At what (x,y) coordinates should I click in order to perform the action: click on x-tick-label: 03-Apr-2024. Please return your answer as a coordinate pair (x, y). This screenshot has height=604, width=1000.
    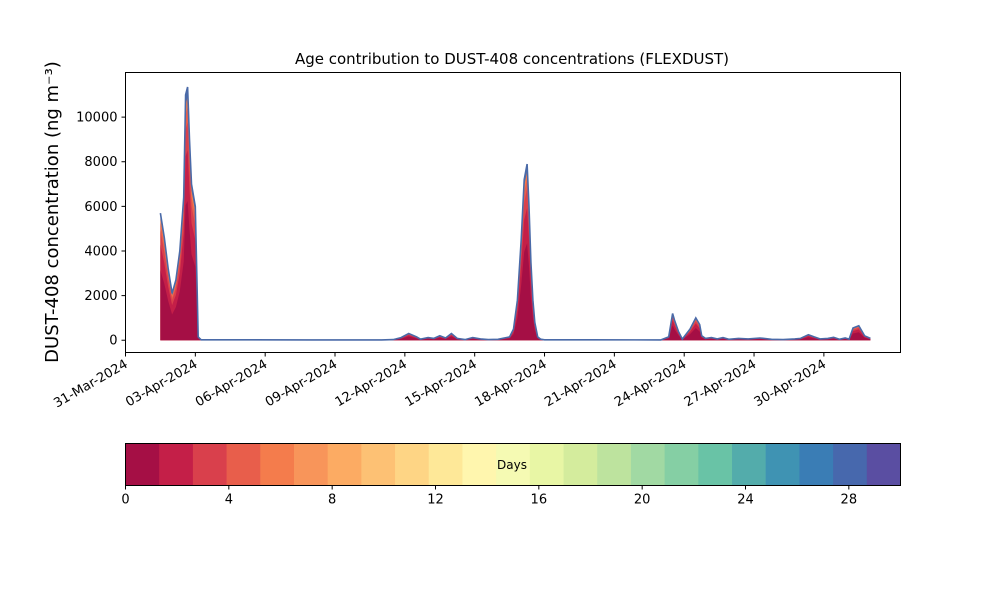
    Looking at the image, I should click on (161, 383).